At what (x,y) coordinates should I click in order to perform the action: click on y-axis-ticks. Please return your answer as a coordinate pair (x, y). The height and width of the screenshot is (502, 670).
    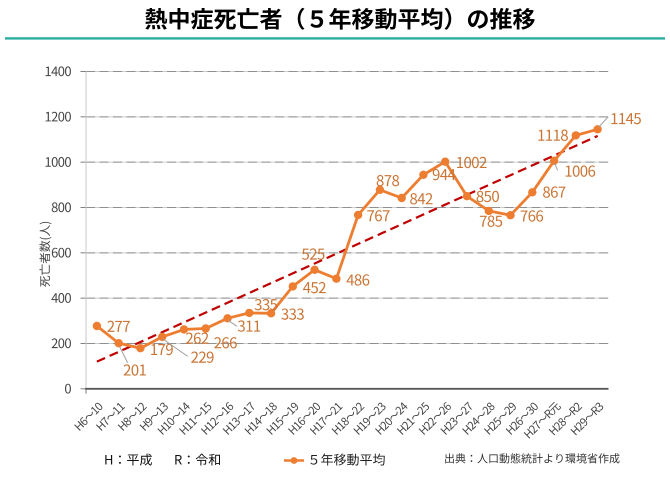
    Looking at the image, I should click on (83, 230).